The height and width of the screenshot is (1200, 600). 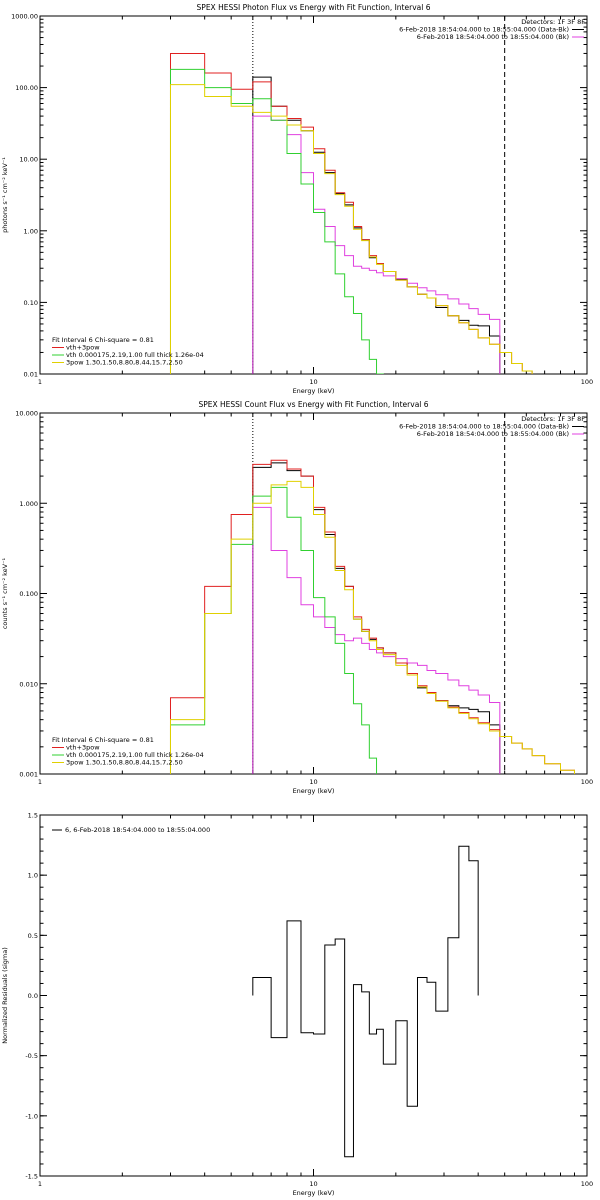 What do you see at coordinates (33, 876) in the screenshot?
I see `y-tick-label: 1.0` at bounding box center [33, 876].